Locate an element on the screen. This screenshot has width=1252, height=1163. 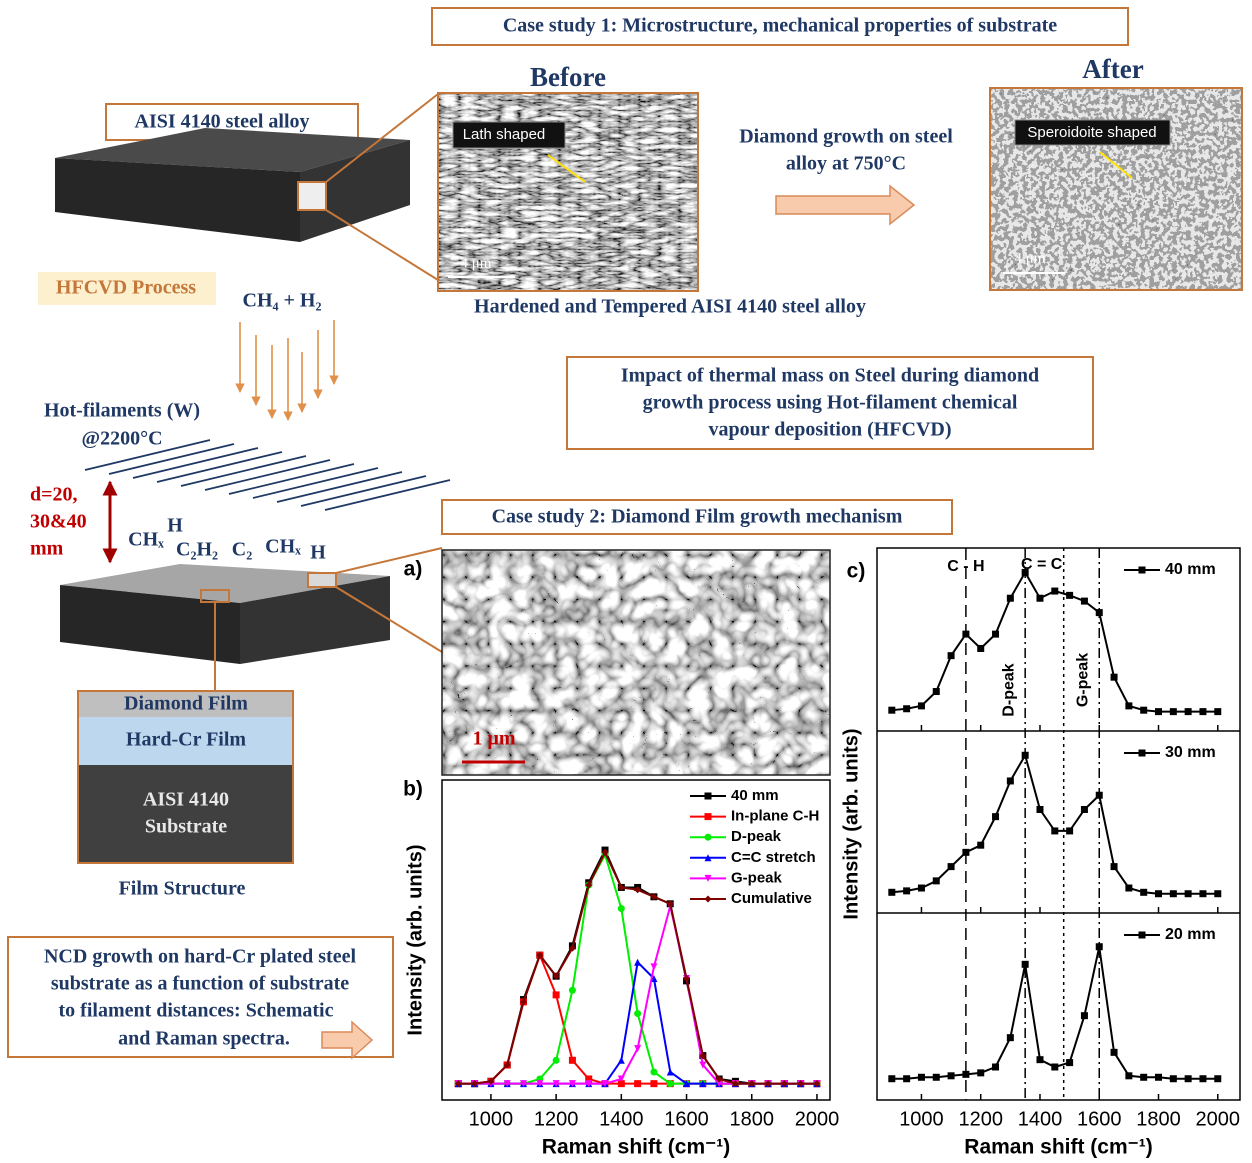
sem-before-frame is located at coordinates (568, 192).